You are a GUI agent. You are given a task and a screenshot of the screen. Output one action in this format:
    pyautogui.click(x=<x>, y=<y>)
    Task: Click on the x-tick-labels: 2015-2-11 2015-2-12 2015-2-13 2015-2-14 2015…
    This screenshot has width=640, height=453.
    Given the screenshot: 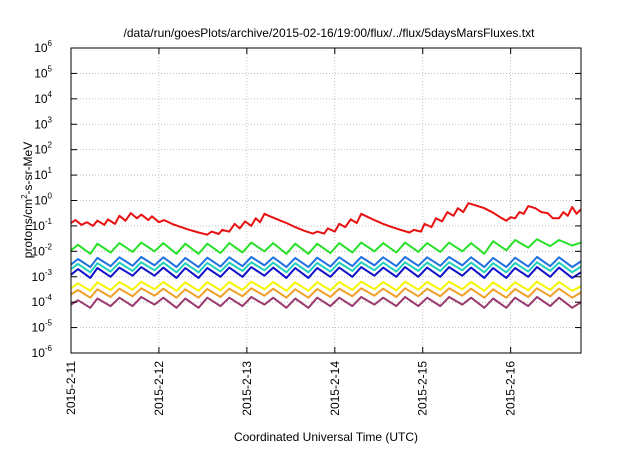 What is the action you would take?
    pyautogui.click(x=291, y=388)
    